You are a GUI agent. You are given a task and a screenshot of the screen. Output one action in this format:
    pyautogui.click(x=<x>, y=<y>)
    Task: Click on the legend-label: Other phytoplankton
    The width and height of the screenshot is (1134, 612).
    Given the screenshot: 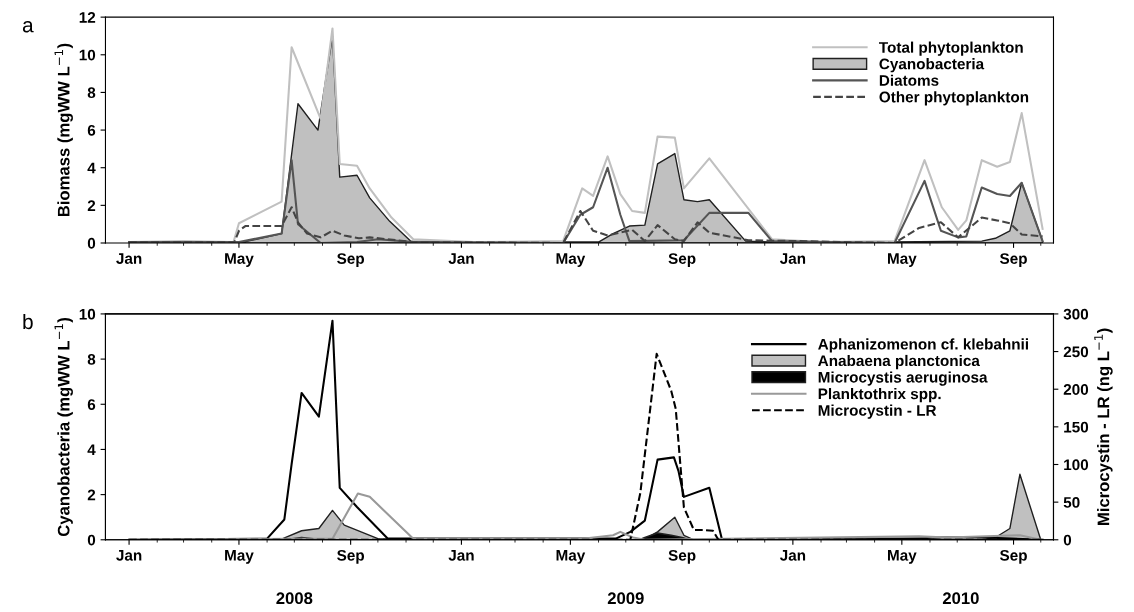 What is the action you would take?
    pyautogui.click(x=954, y=98)
    